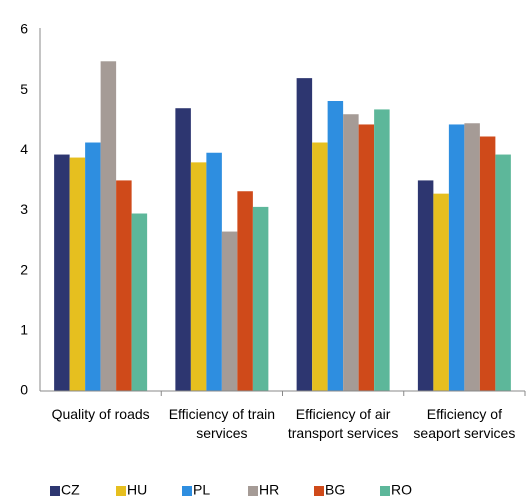  I want to click on legend-label: HR, so click(269, 490).